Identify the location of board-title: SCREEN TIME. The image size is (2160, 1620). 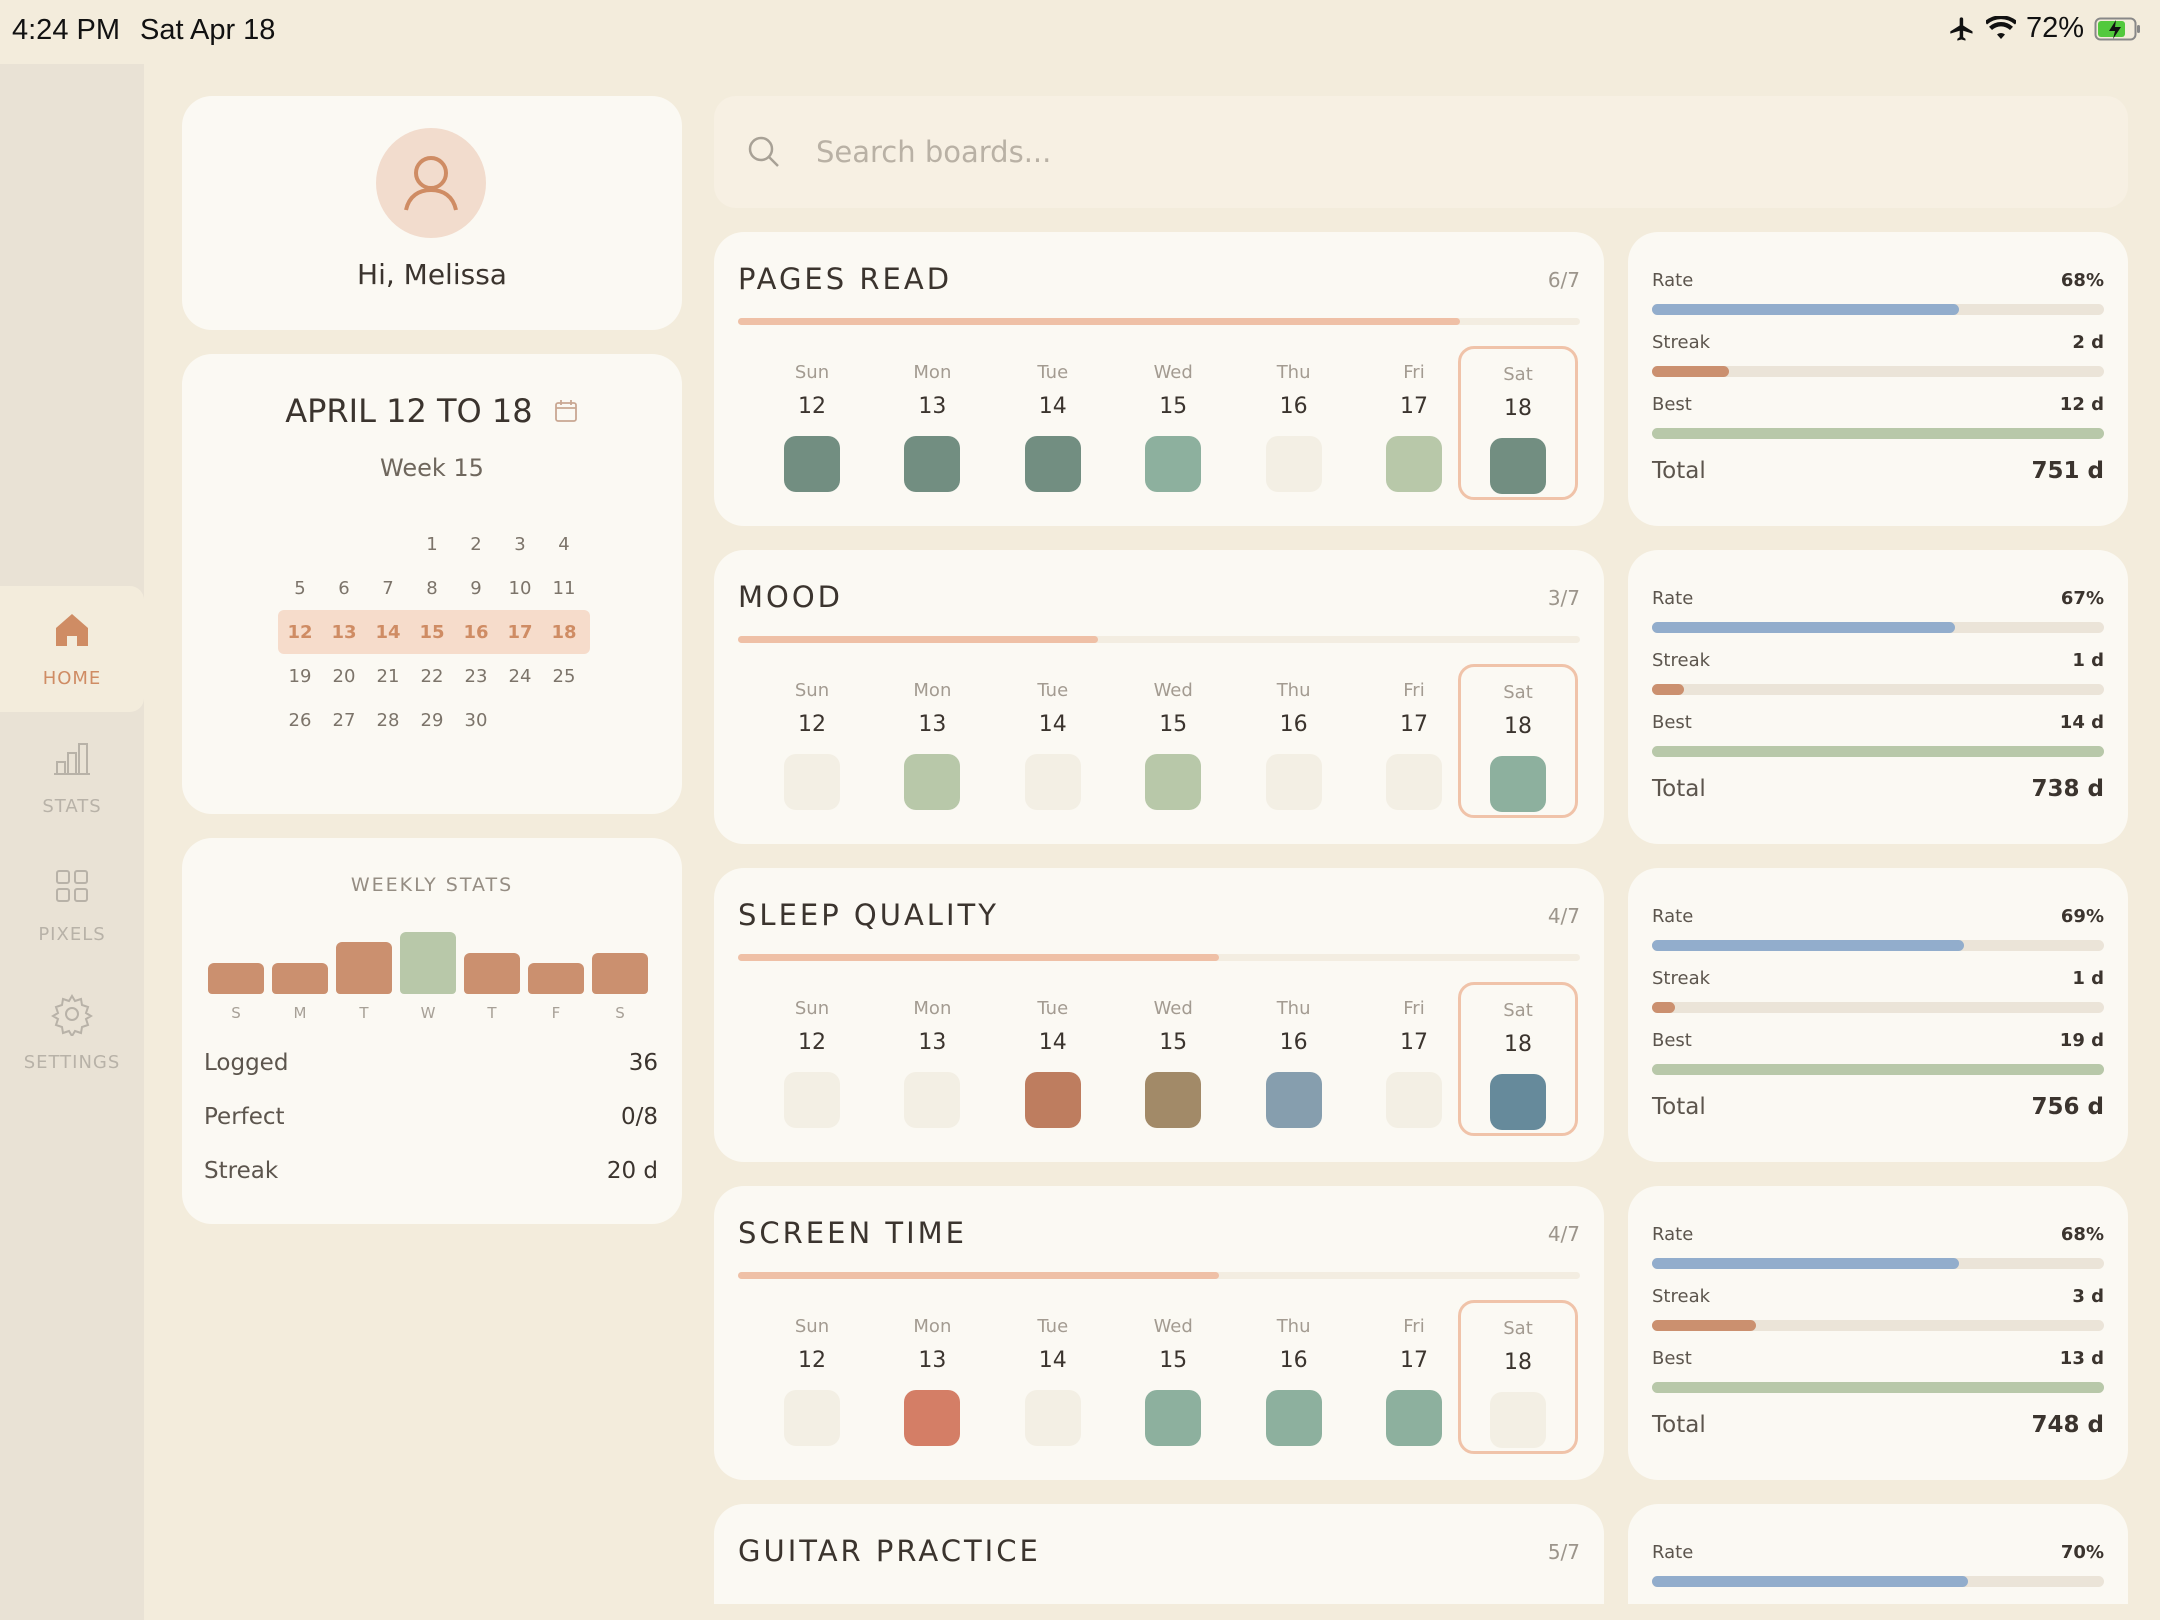
(852, 1233).